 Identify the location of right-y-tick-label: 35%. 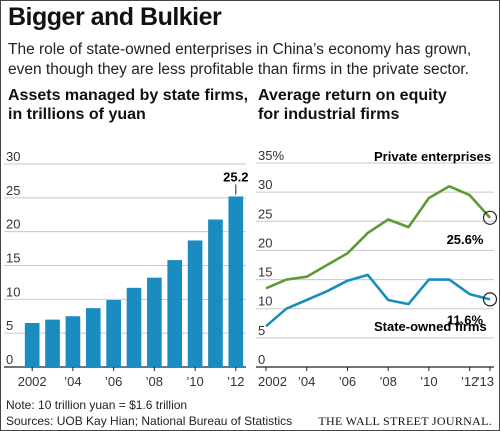
(271, 155).